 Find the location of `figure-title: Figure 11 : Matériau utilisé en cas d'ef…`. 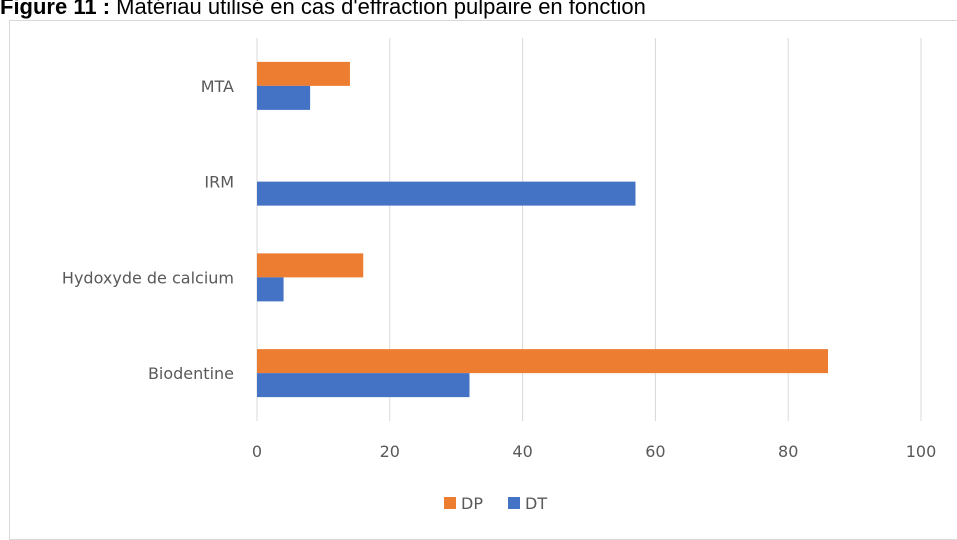

figure-title: Figure 11 : Matériau utilisé en cas d'ef… is located at coordinates (323, 11).